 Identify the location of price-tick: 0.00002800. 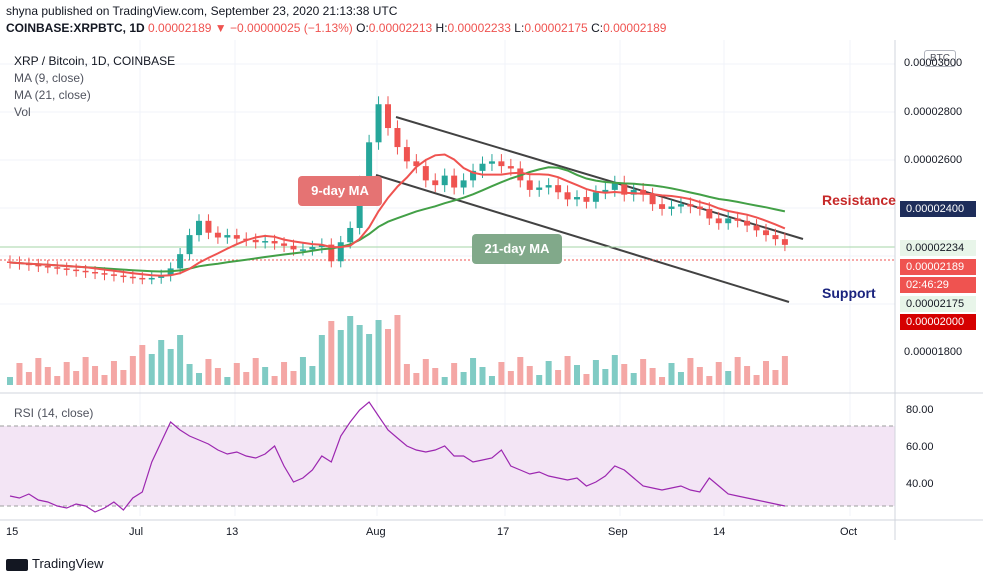
(933, 112).